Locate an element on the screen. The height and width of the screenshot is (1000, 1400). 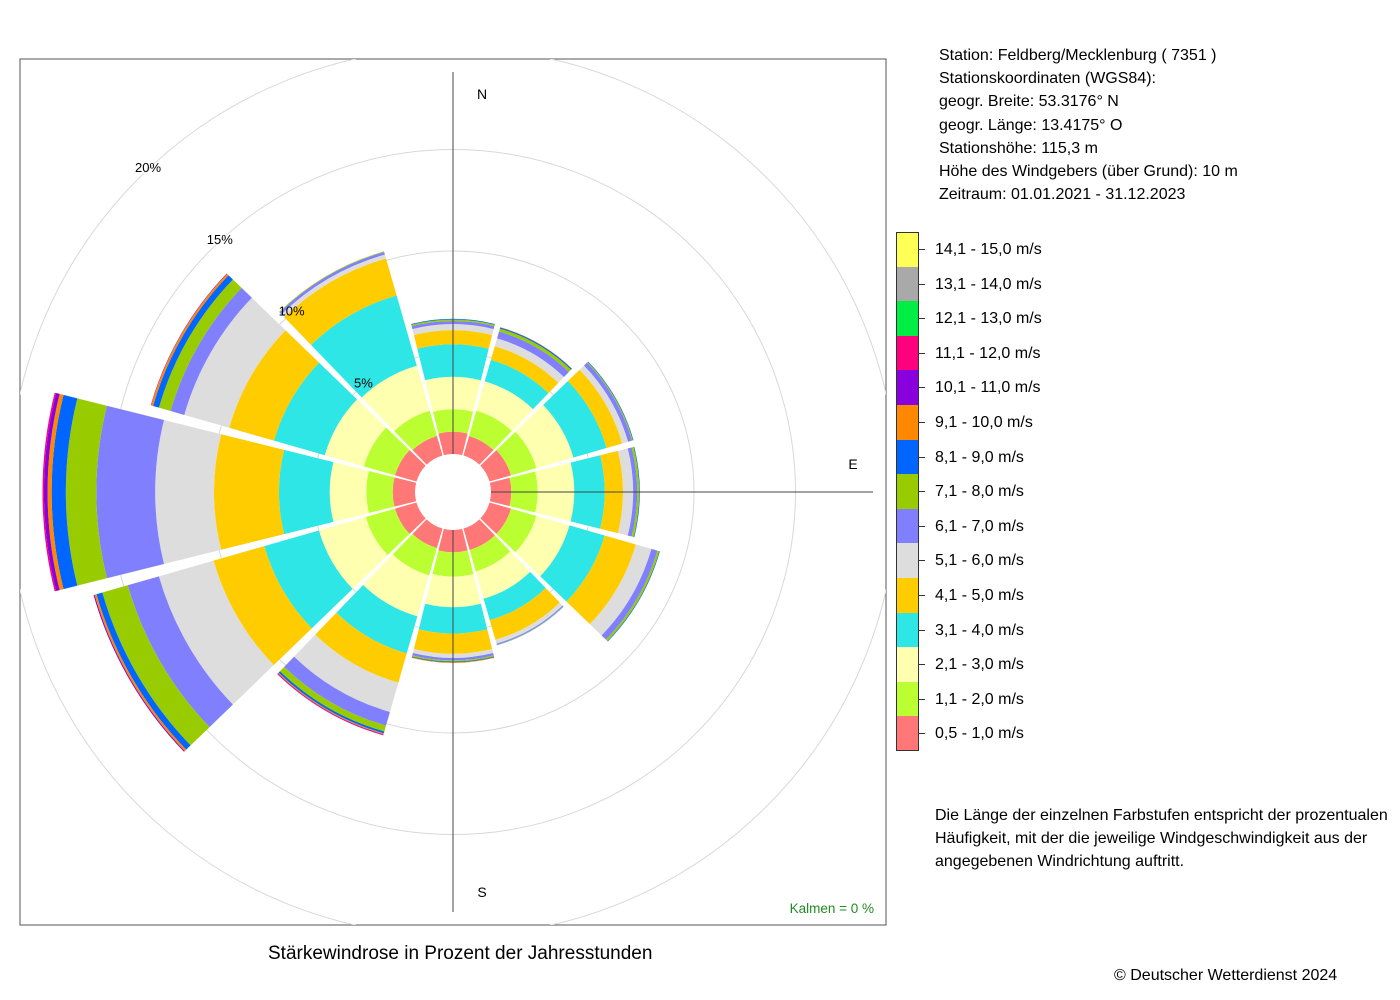
station-coordinates-heading: Stationskoordinaten (WGS84): is located at coordinates (1047, 79).